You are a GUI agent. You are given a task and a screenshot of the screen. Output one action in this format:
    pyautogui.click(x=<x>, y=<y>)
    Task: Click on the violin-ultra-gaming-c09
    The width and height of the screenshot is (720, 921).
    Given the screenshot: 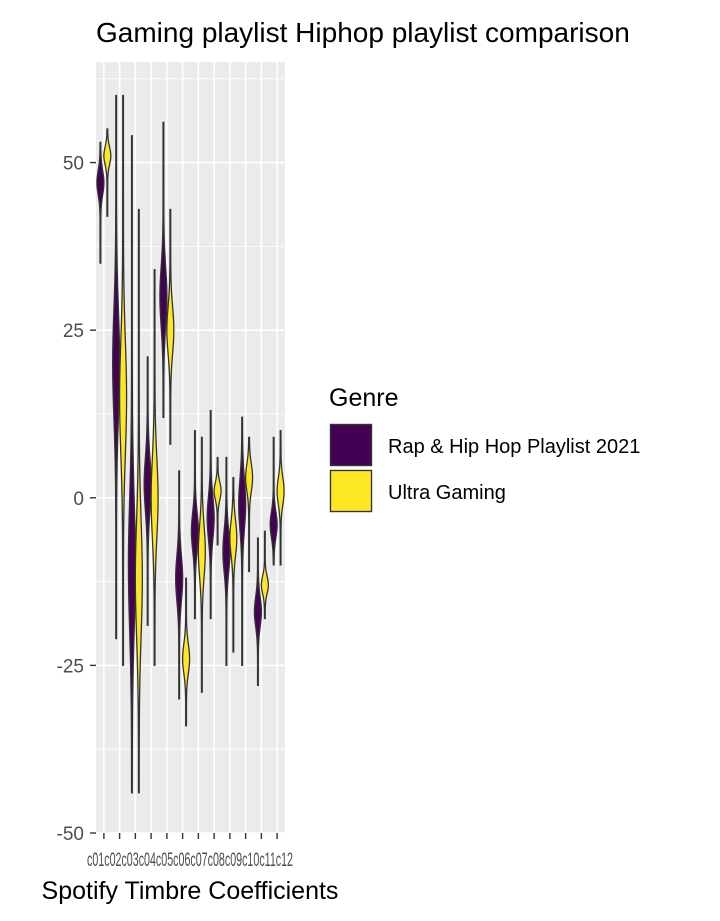 What is the action you would take?
    pyautogui.click(x=233, y=565)
    